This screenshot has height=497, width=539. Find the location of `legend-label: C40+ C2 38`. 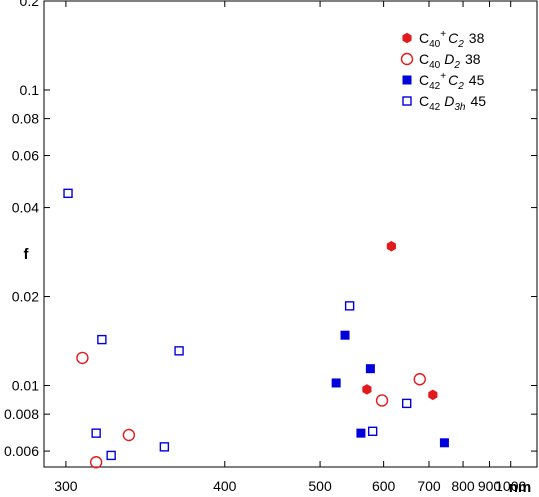

legend-label: C40+ C2 38 is located at coordinates (452, 39).